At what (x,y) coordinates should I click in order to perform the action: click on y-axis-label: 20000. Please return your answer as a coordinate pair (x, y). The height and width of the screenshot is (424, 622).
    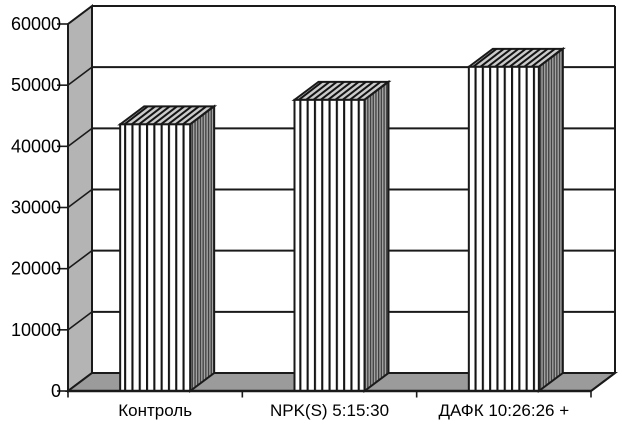
    Looking at the image, I should click on (36, 269).